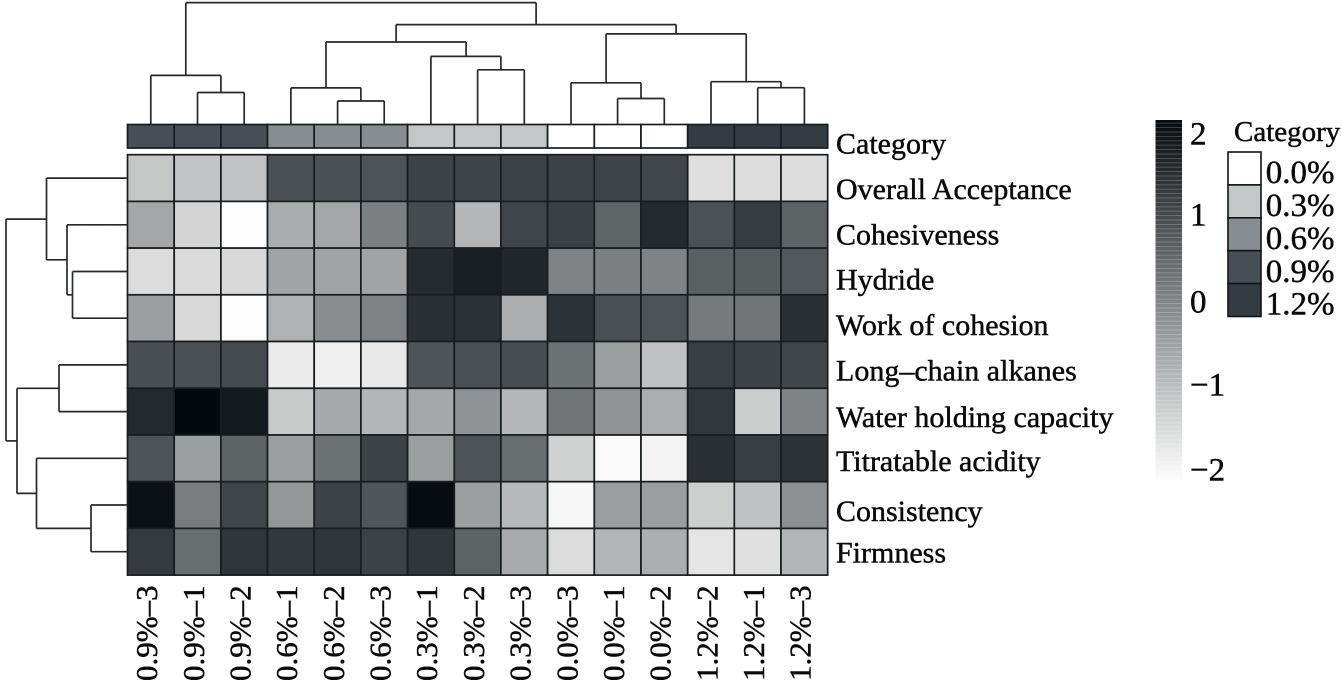  Describe the element at coordinates (1300, 239) in the screenshot. I see `svg-text: 0.6%` at that location.